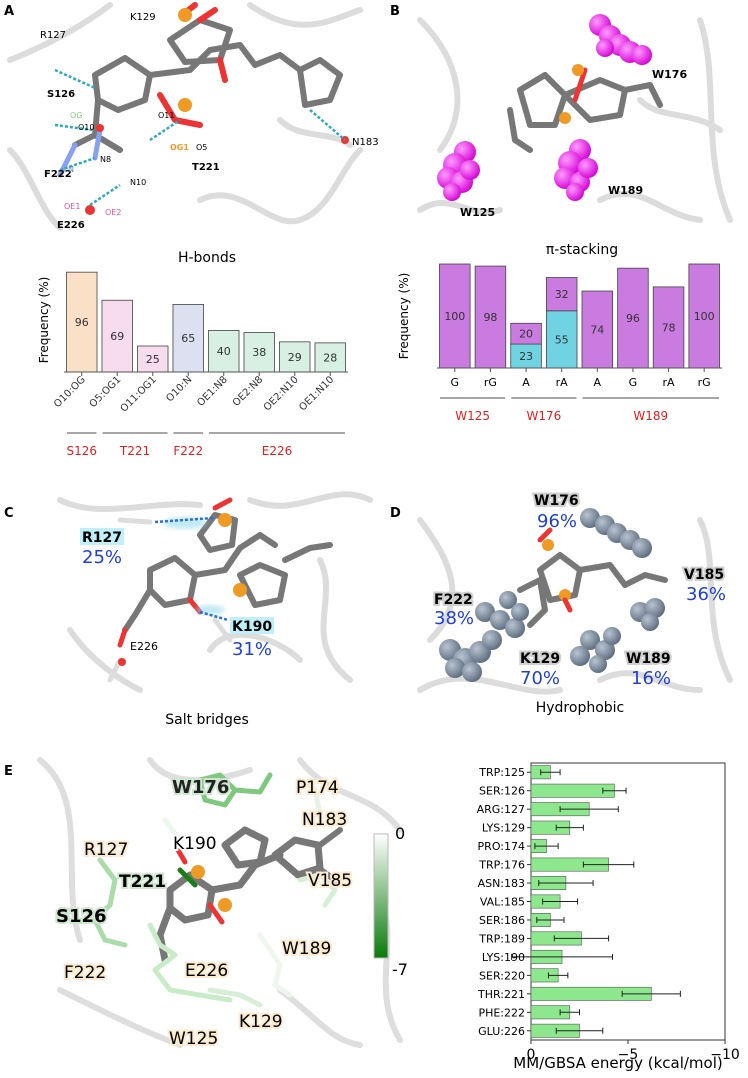 This screenshot has width=748, height=1078. Describe the element at coordinates (8, 771) in the screenshot. I see `panel-letter-e: E` at that location.